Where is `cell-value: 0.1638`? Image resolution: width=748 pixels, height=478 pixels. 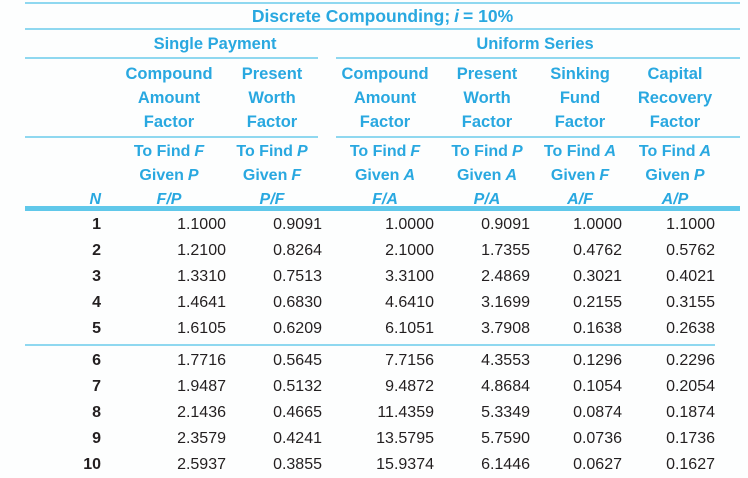
cell-value: 0.1638 is located at coordinates (597, 328).